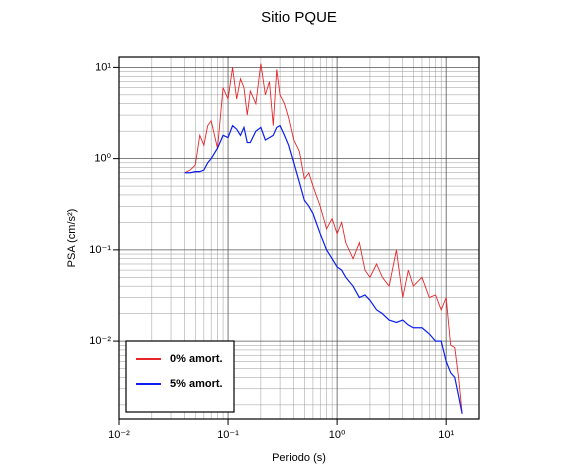 Image resolution: width=586 pixels, height=475 pixels. Describe the element at coordinates (100, 250) in the screenshot. I see `y-tick-label: 10⁻¹` at that location.